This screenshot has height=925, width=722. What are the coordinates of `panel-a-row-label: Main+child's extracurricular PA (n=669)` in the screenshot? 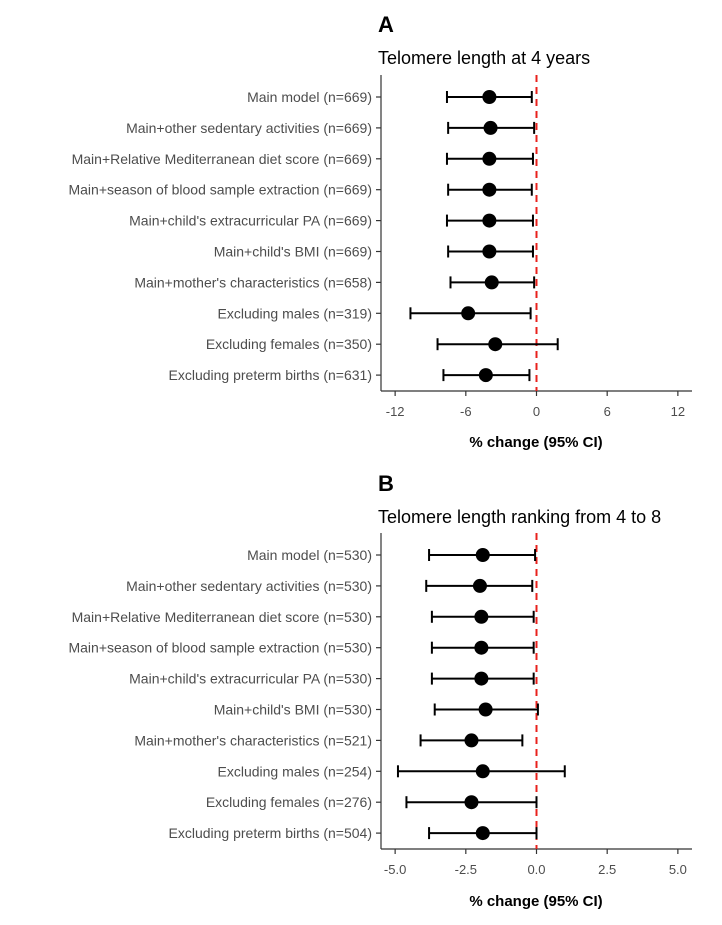 It's located at (250, 221).